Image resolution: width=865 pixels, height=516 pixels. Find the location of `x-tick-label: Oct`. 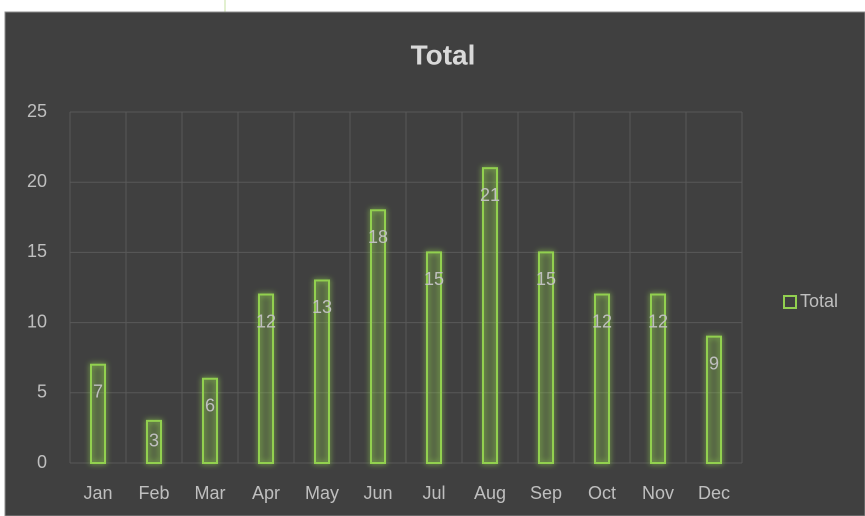

x-tick-label: Oct is located at coordinates (602, 493).